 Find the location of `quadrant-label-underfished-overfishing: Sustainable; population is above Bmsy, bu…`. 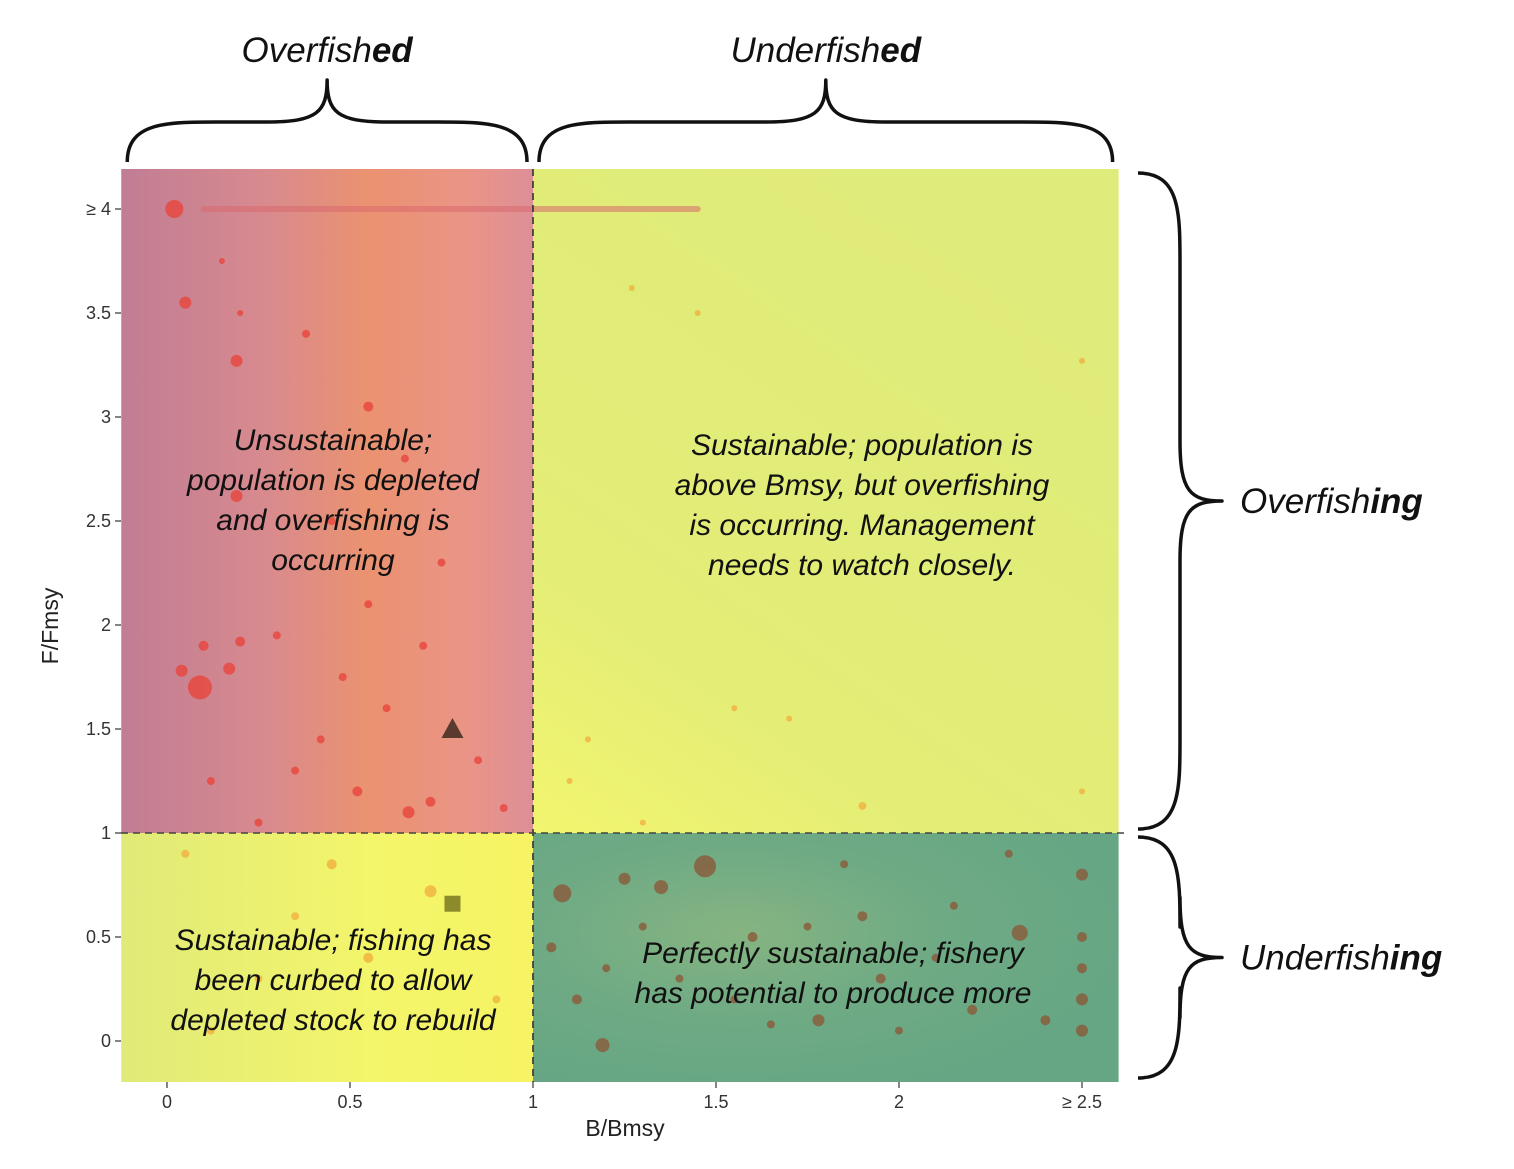

quadrant-label-underfished-overfishing: Sustainable; population is above Bmsy, bu… is located at coordinates (862, 505).